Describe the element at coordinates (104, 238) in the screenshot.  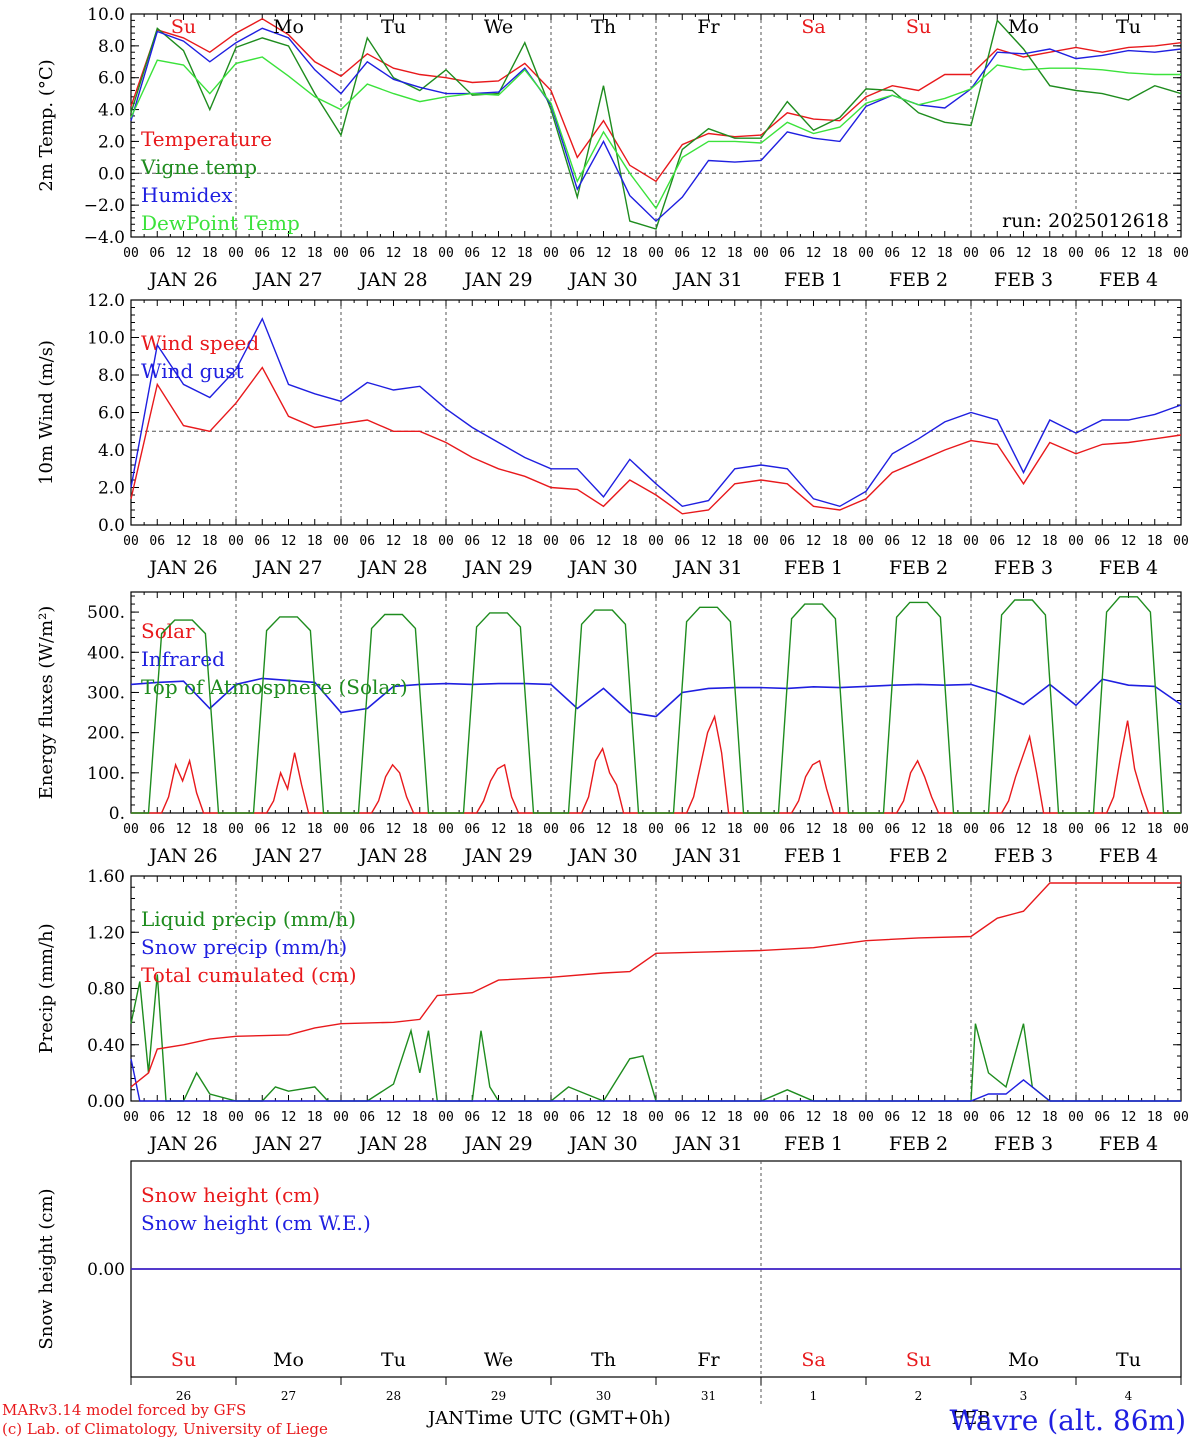
I see `y-tick-label: −4.0` at that location.